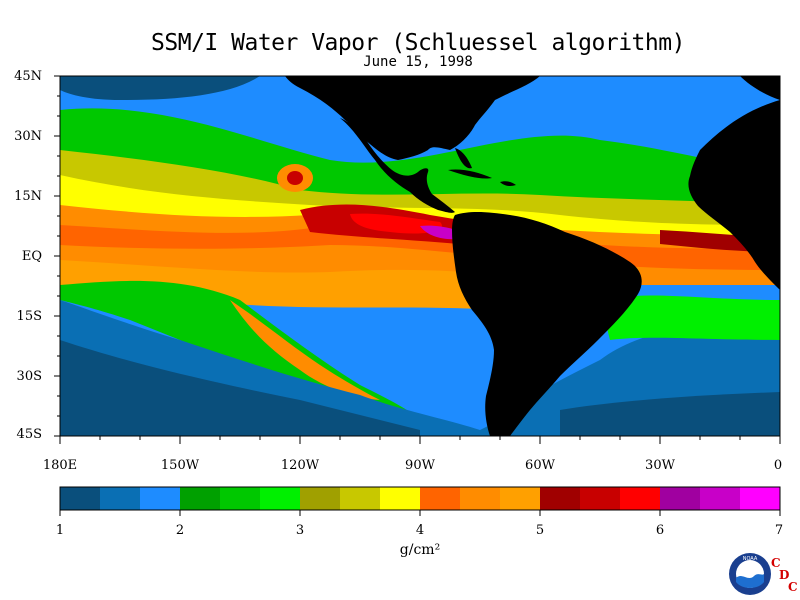 This screenshot has width=800, height=600. Describe the element at coordinates (540, 530) in the screenshot. I see `colorbar-tick-label: 5` at that location.